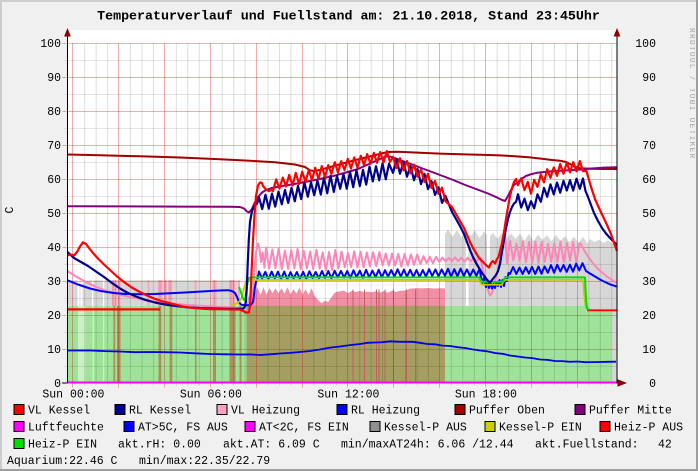 The image size is (698, 471). What do you see at coordinates (204, 461) in the screenshot?
I see `svg-text: min/max:22.35/22.79` at bounding box center [204, 461].